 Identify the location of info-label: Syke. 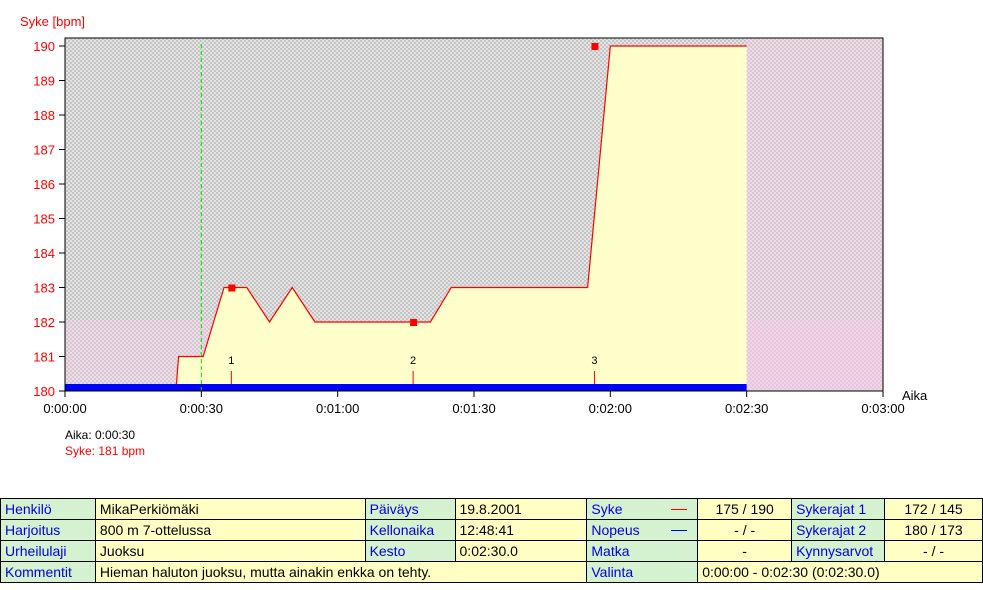
(642, 509).